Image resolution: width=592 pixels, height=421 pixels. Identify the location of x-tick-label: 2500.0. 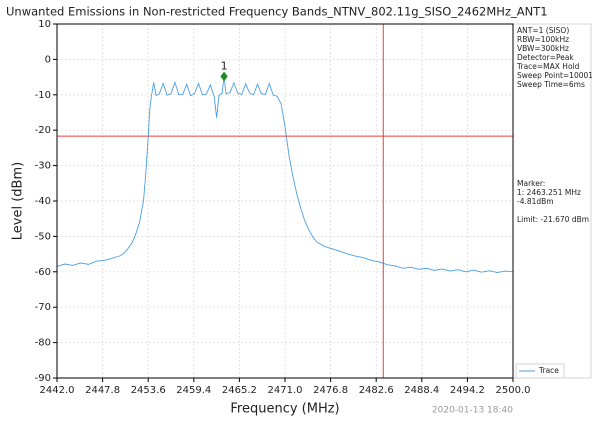
(513, 390).